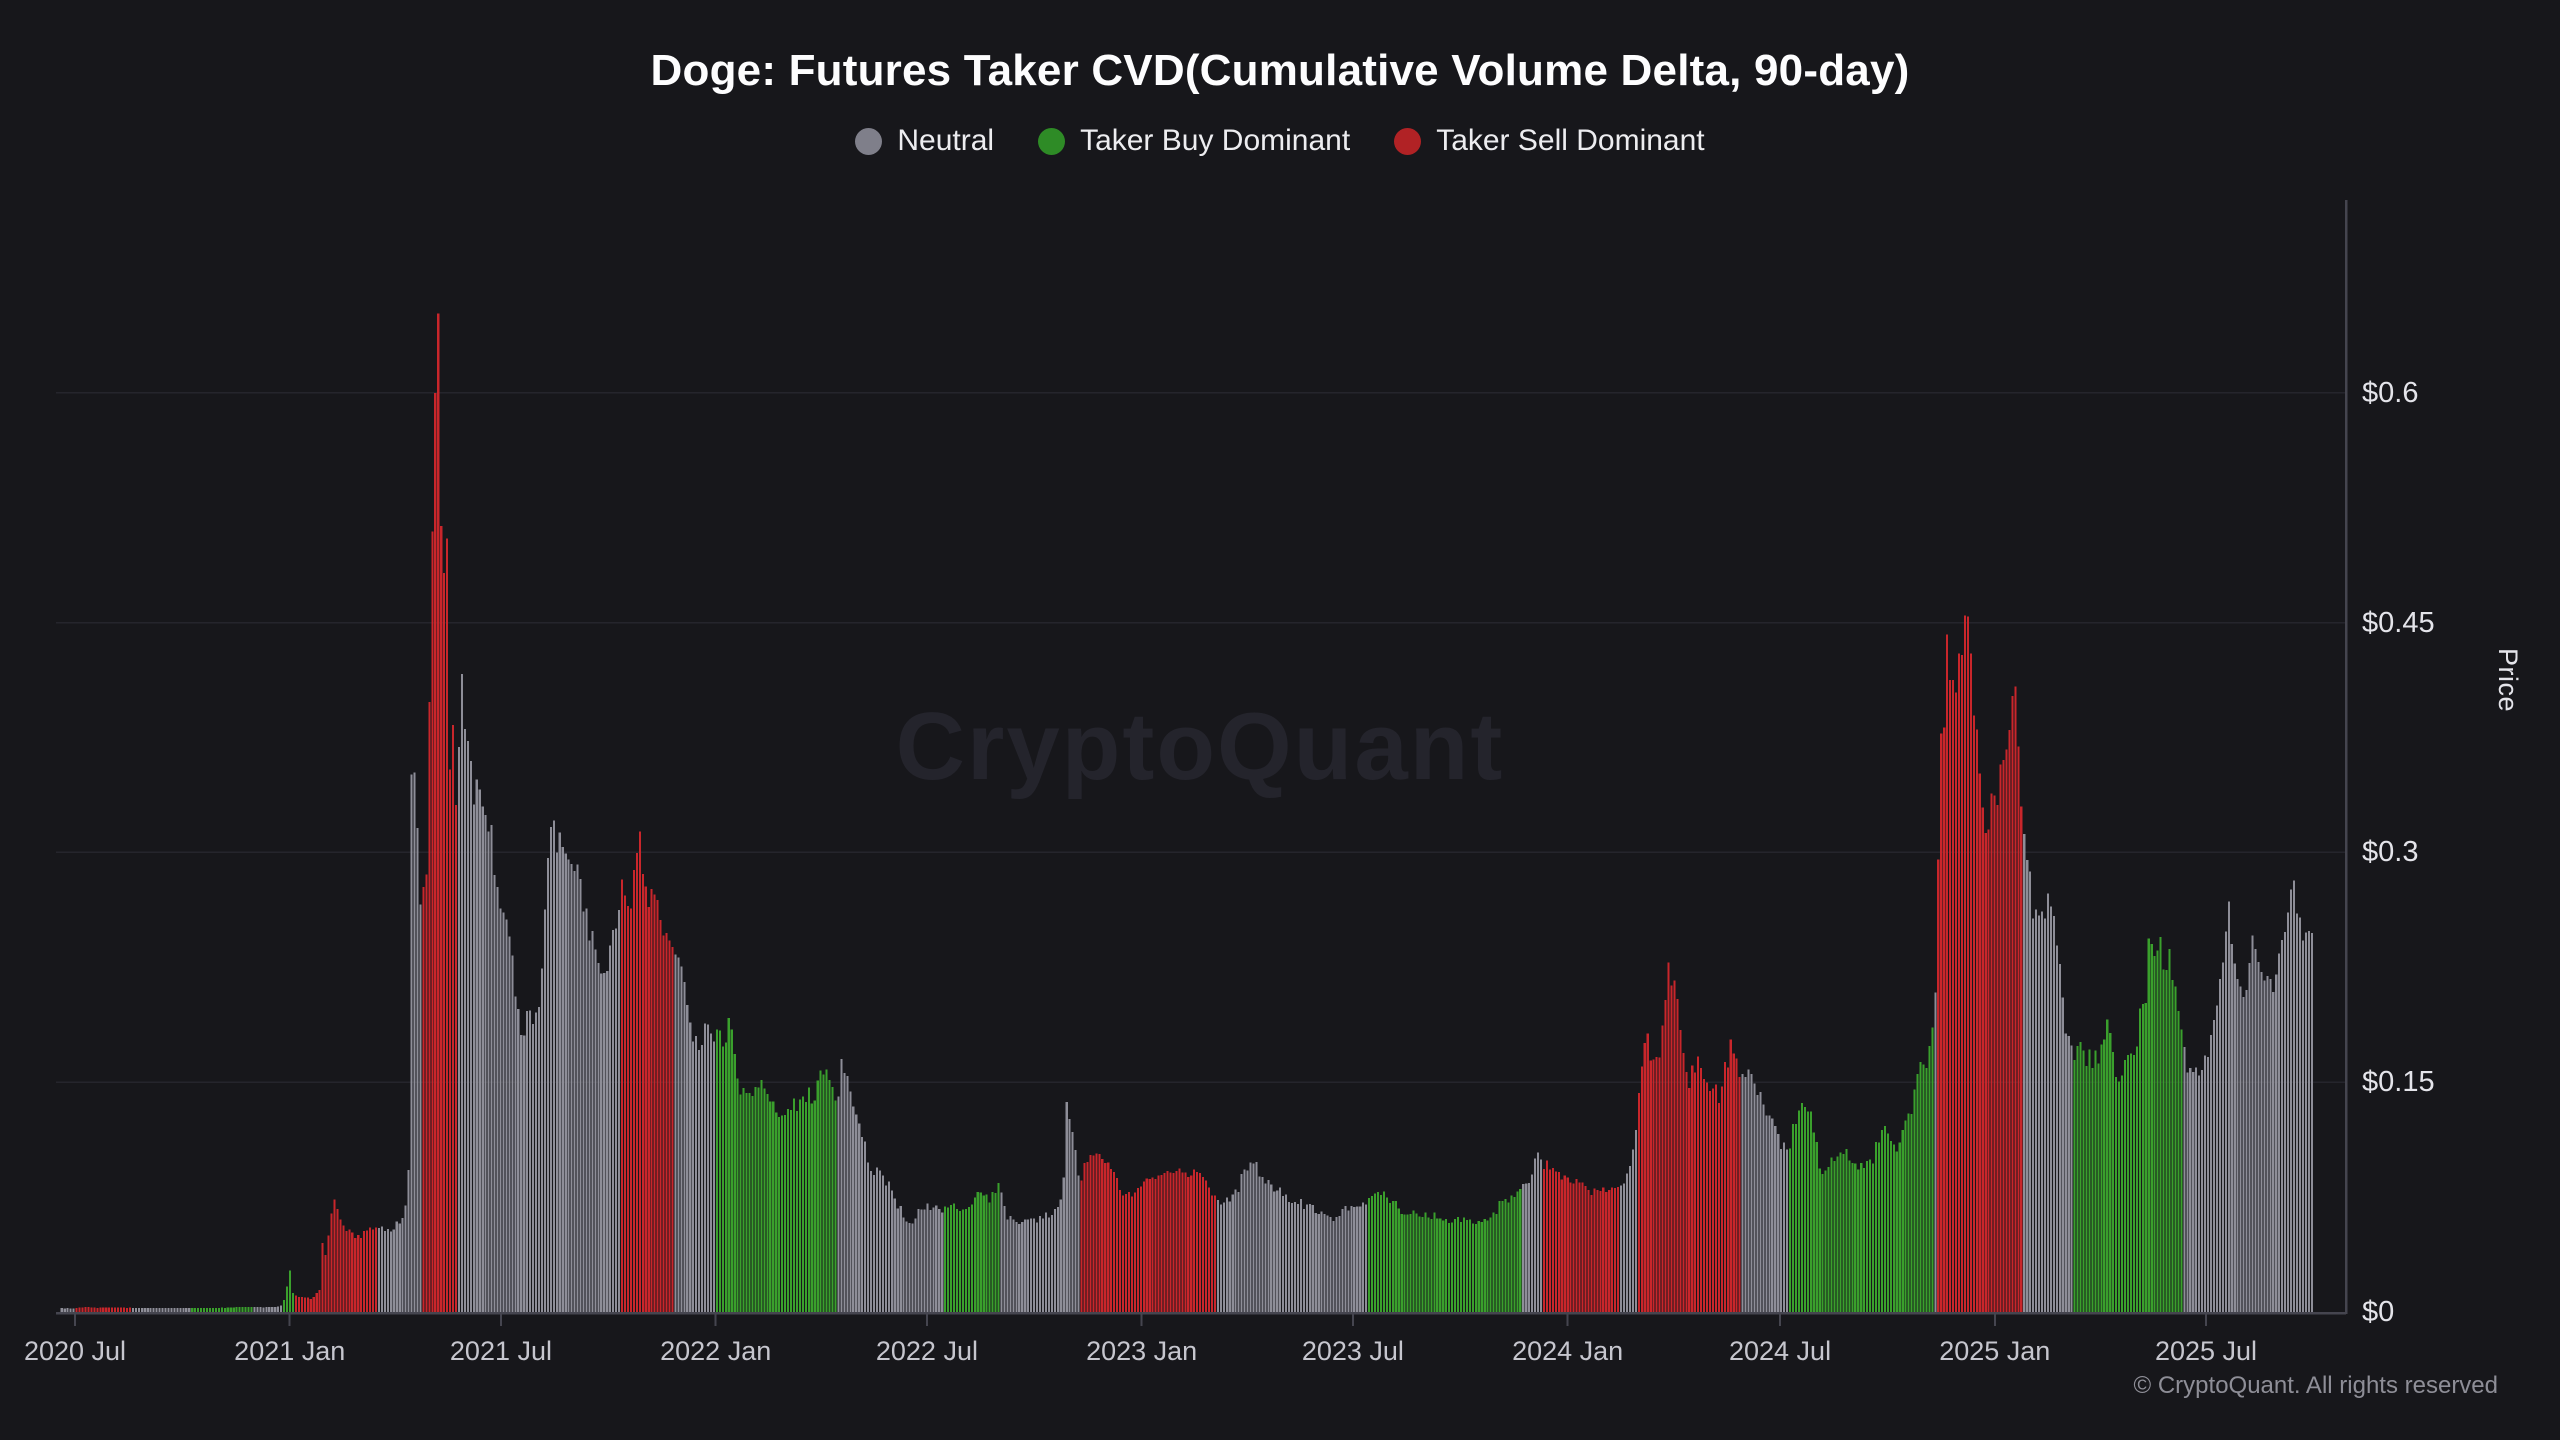  I want to click on legend-item-neutral: Neutral, so click(924, 141).